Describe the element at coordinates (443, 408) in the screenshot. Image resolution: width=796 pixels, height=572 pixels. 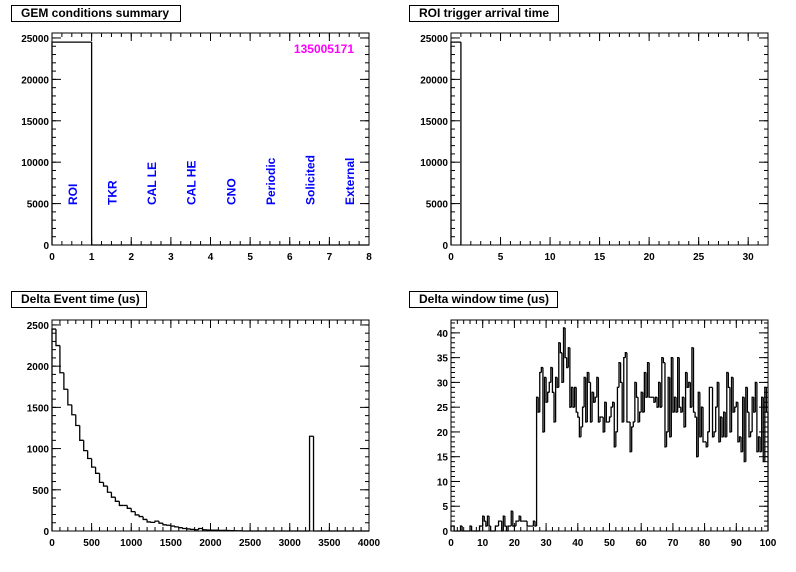
I see `y-tick-label: 25` at that location.